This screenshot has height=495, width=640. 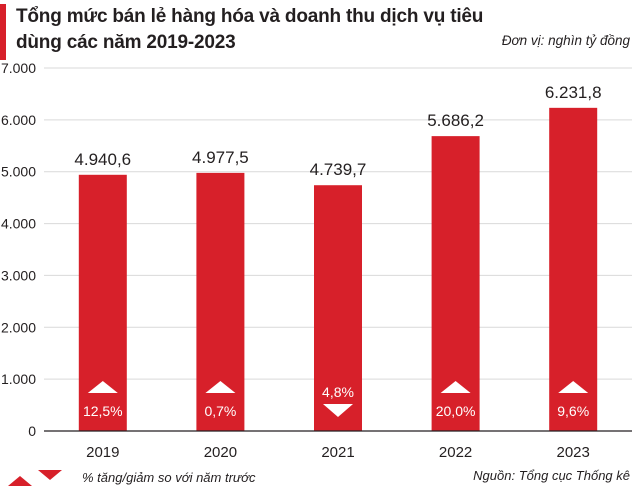 What do you see at coordinates (18, 379) in the screenshot?
I see `y-tick-label: 1.000` at bounding box center [18, 379].